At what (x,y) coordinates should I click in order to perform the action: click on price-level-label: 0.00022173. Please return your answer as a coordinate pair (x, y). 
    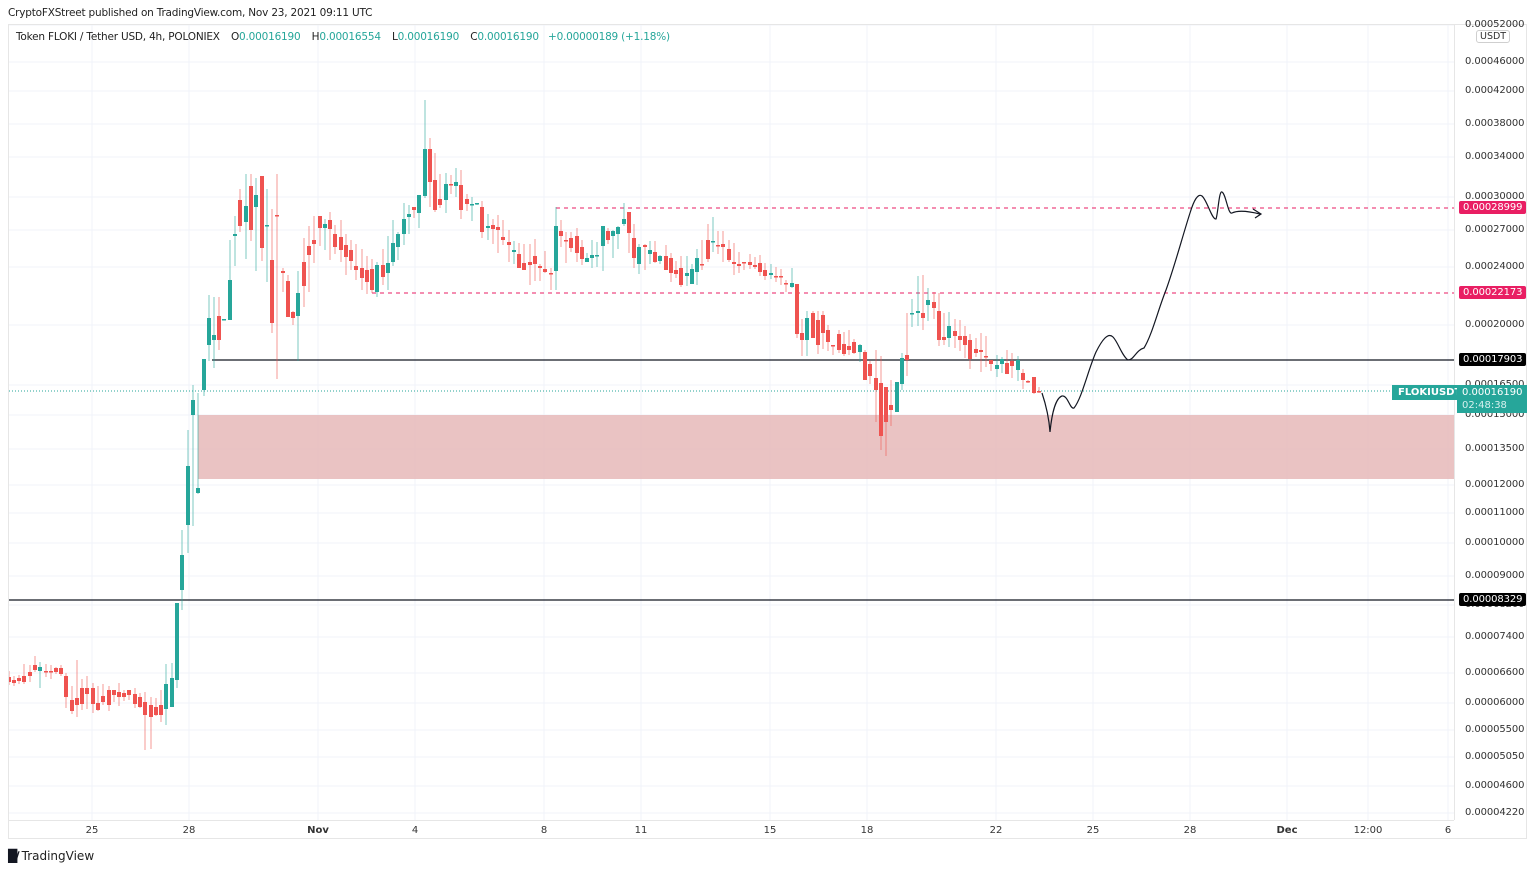
    Looking at the image, I should click on (1493, 292).